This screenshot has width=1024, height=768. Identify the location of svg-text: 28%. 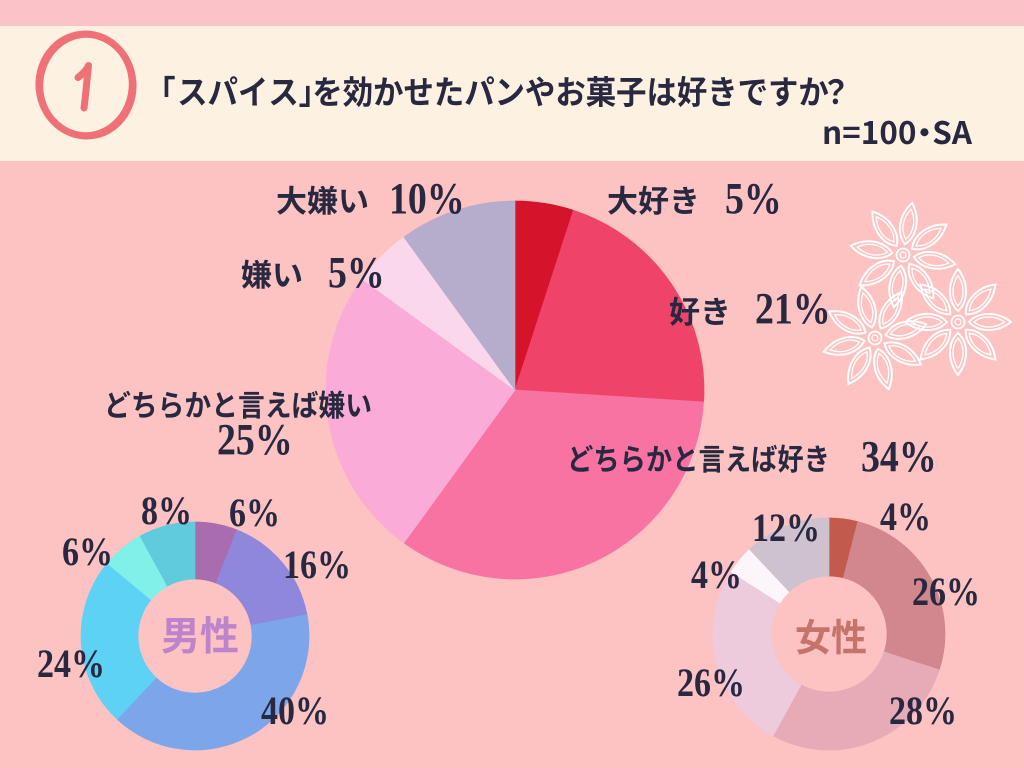
(923, 712).